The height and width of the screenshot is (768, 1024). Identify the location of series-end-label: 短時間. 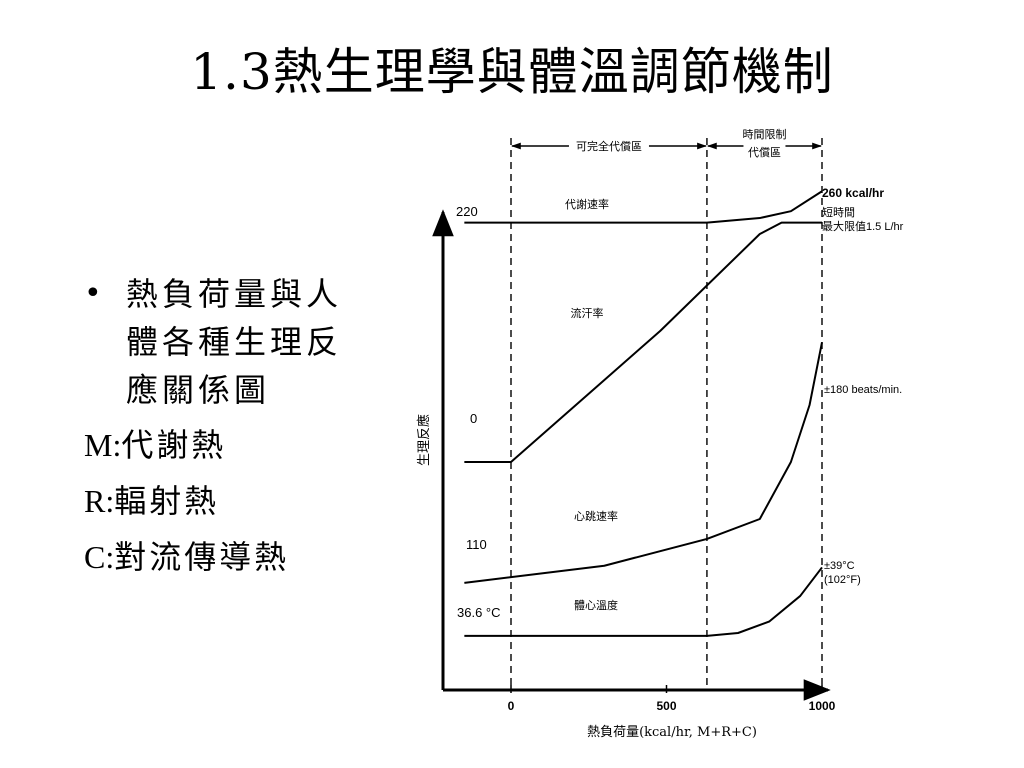
(838, 212).